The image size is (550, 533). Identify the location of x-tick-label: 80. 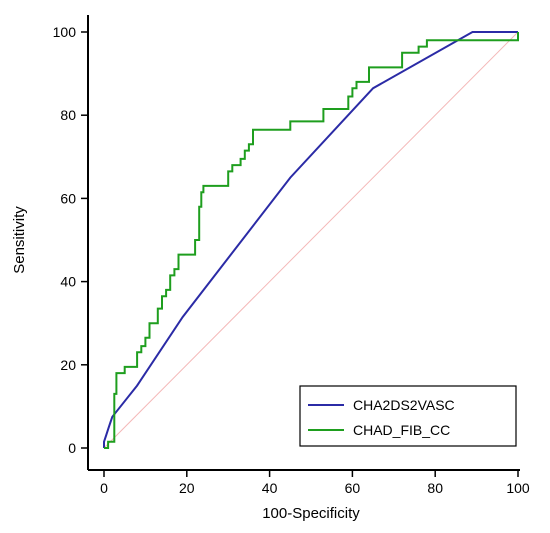
(435, 488).